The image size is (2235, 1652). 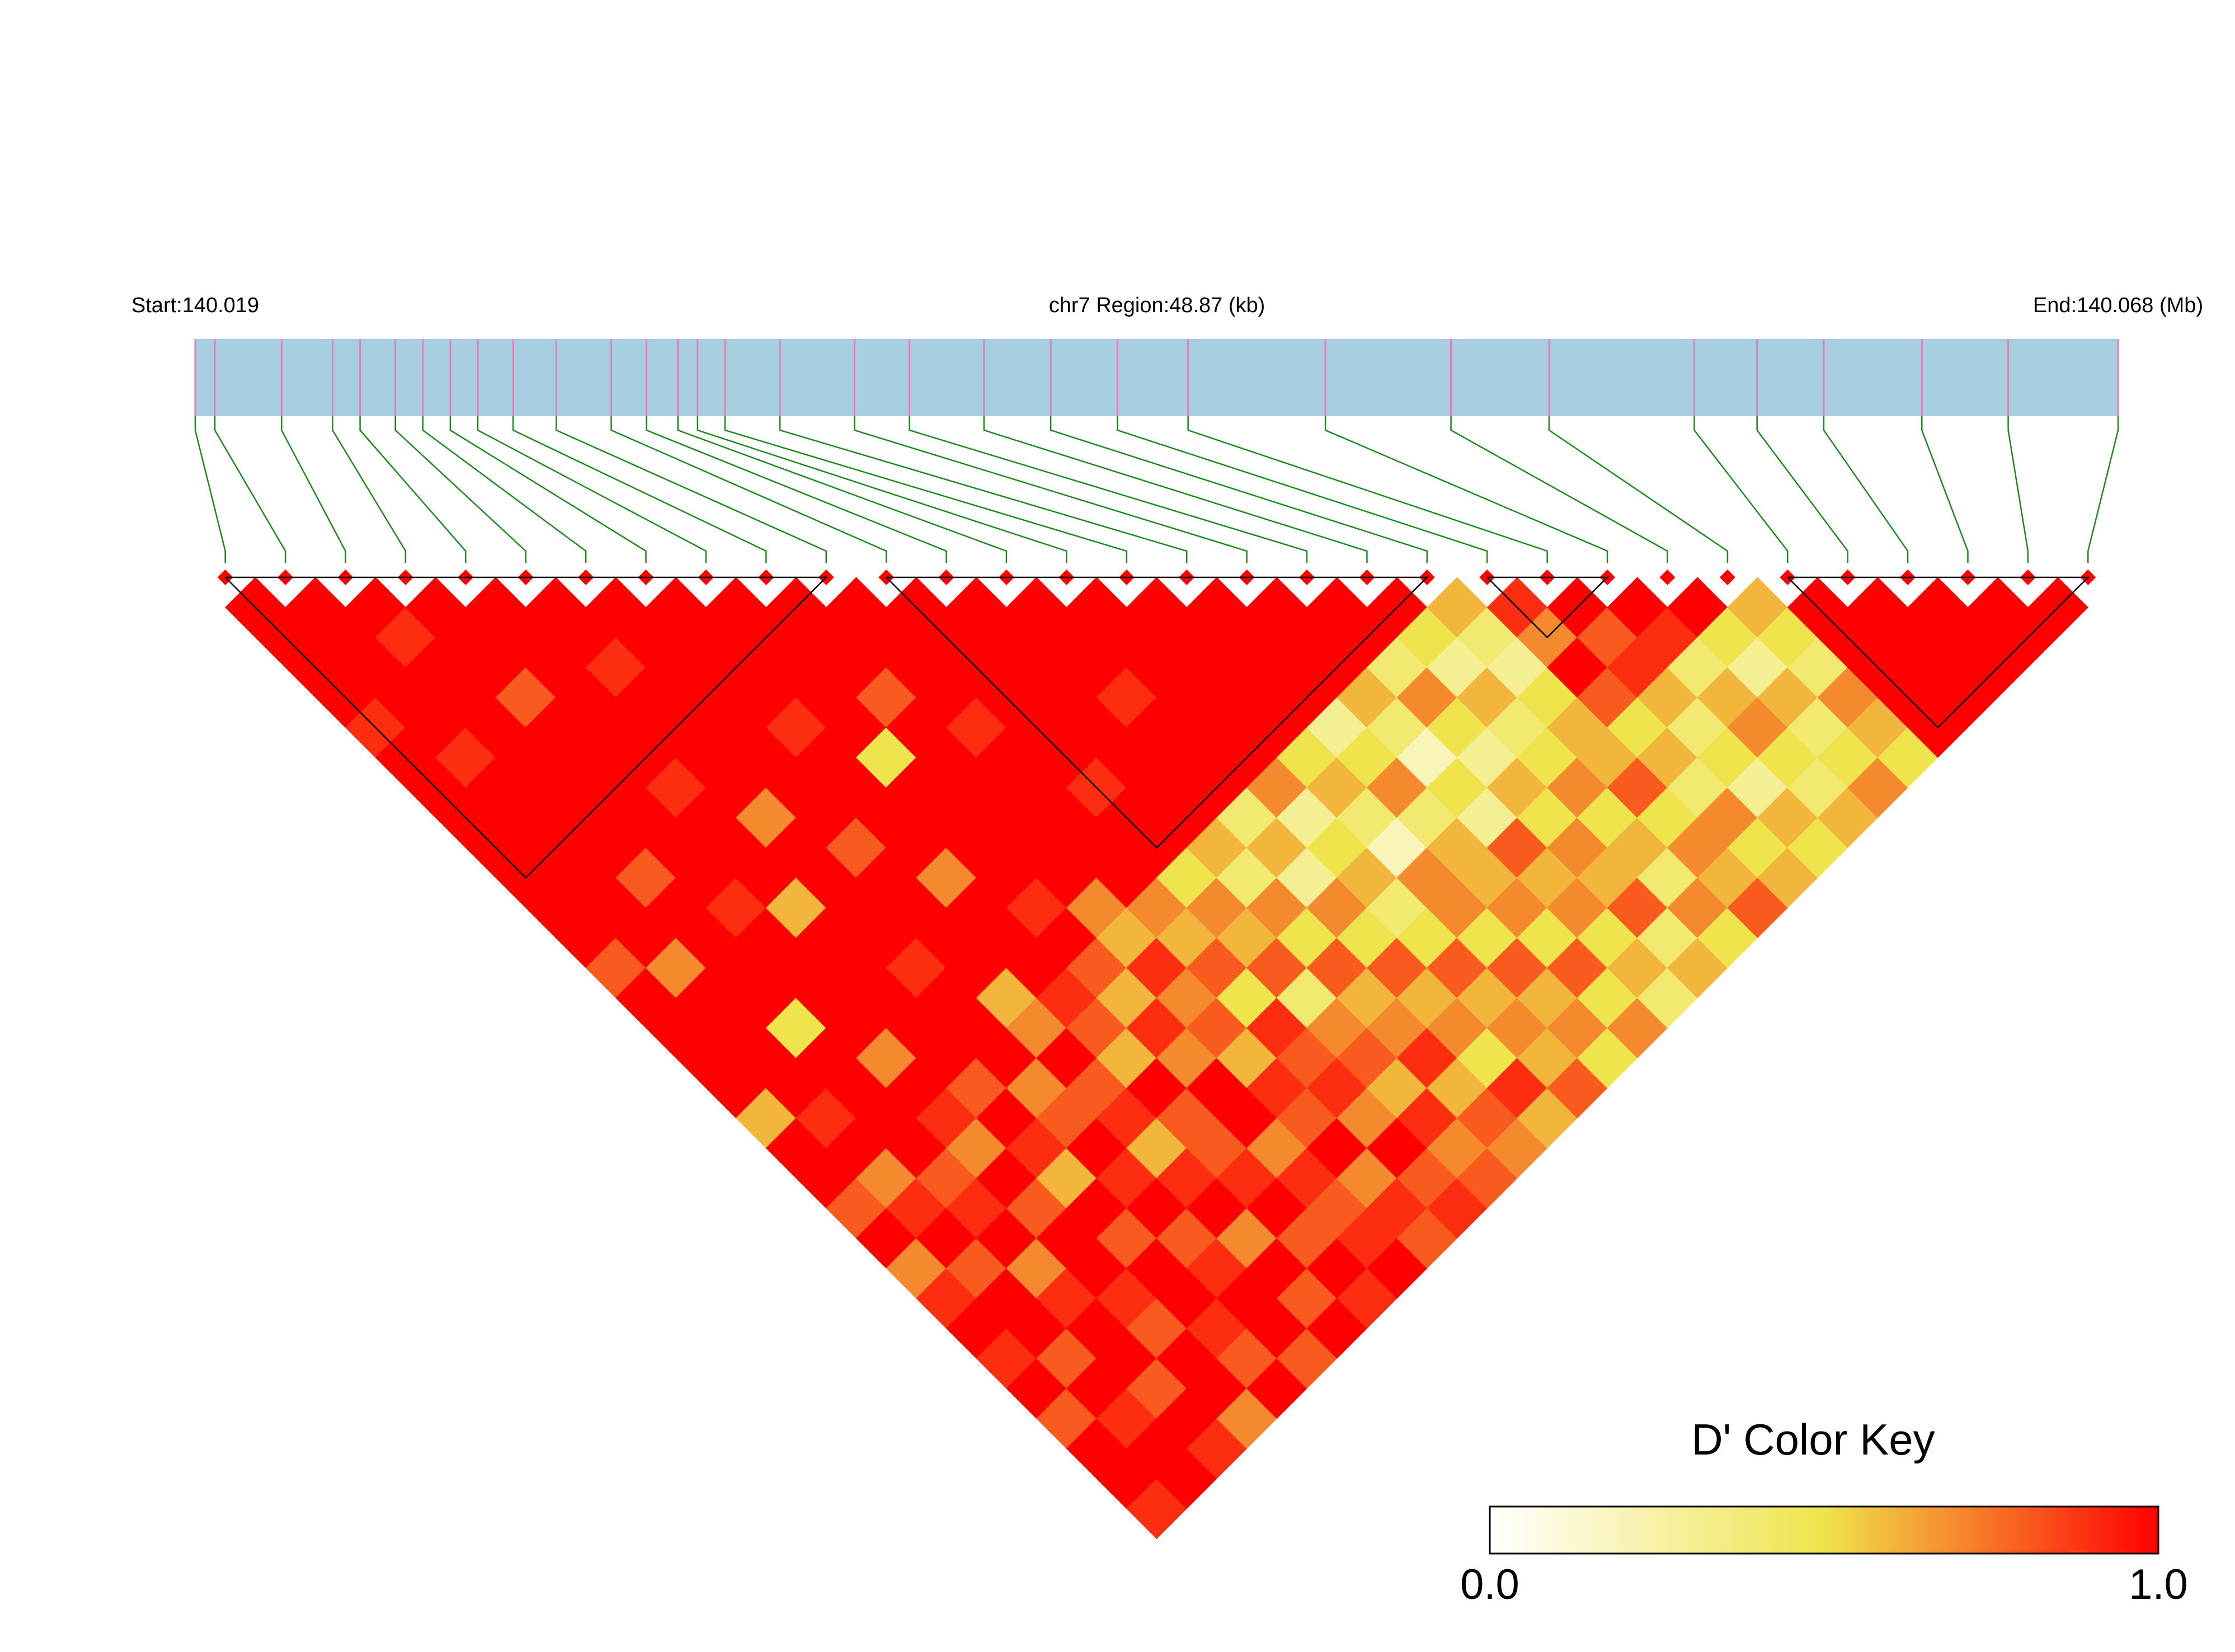 What do you see at coordinates (1824, 1530) in the screenshot?
I see `color-key` at bounding box center [1824, 1530].